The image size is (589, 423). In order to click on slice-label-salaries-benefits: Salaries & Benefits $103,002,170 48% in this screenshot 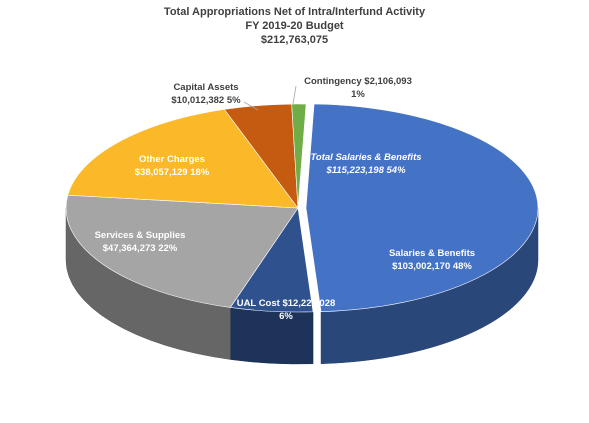, I will do `click(432, 260)`.